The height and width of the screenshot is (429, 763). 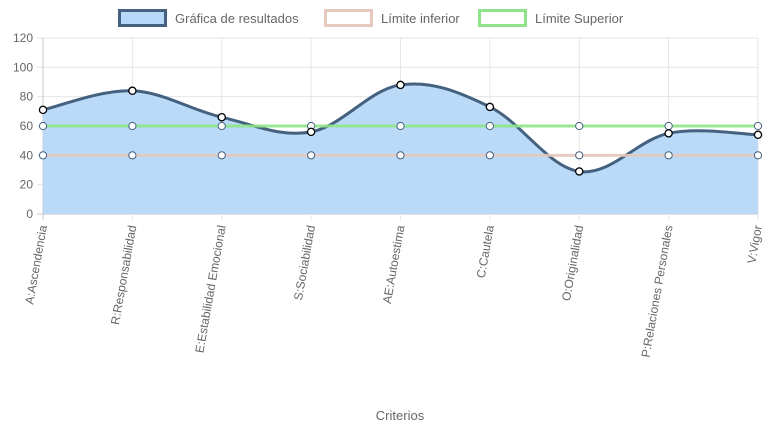 I want to click on x-tick-label: E:Estabilidad Emocional, so click(x=210, y=289).